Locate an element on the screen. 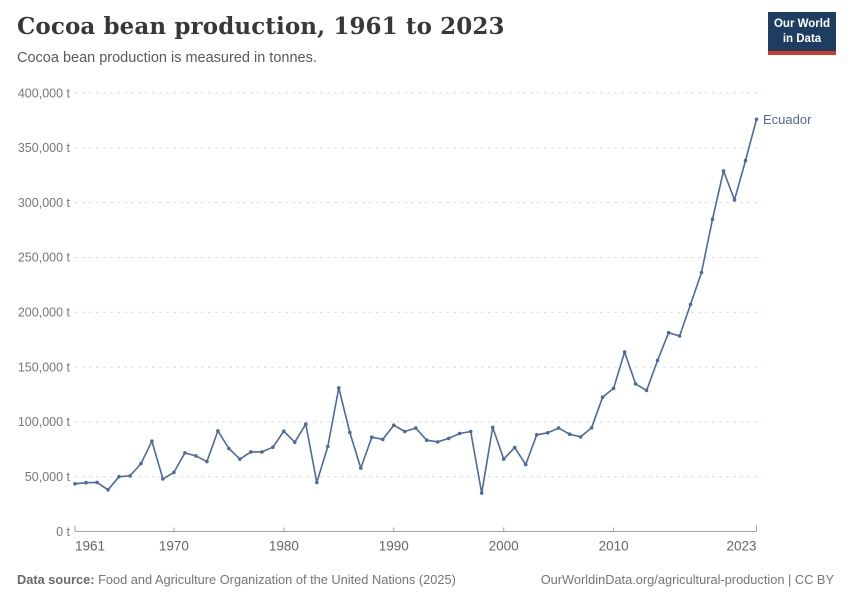 The height and width of the screenshot is (600, 850). x-tick-label: 1970 is located at coordinates (174, 546).